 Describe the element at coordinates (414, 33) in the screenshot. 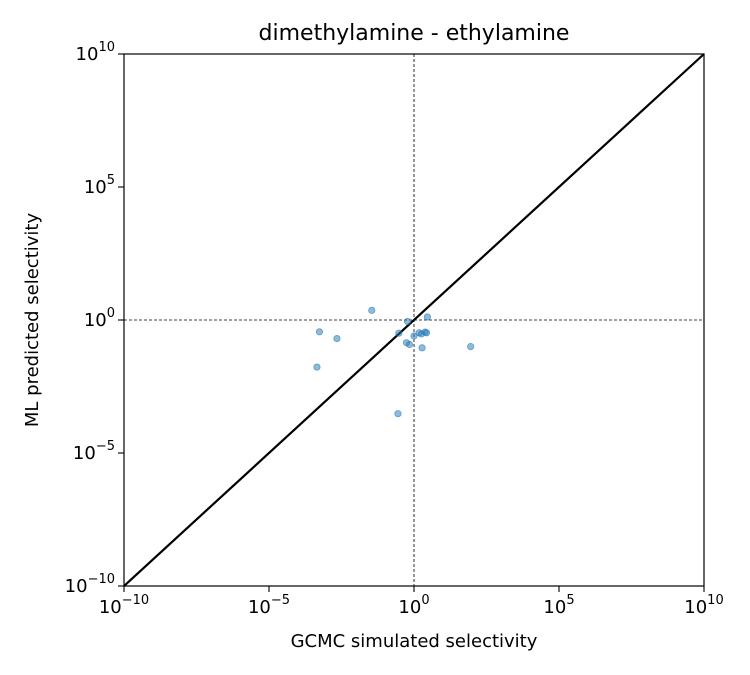

I see `chart-title: dimethylamine - ethylamine` at that location.